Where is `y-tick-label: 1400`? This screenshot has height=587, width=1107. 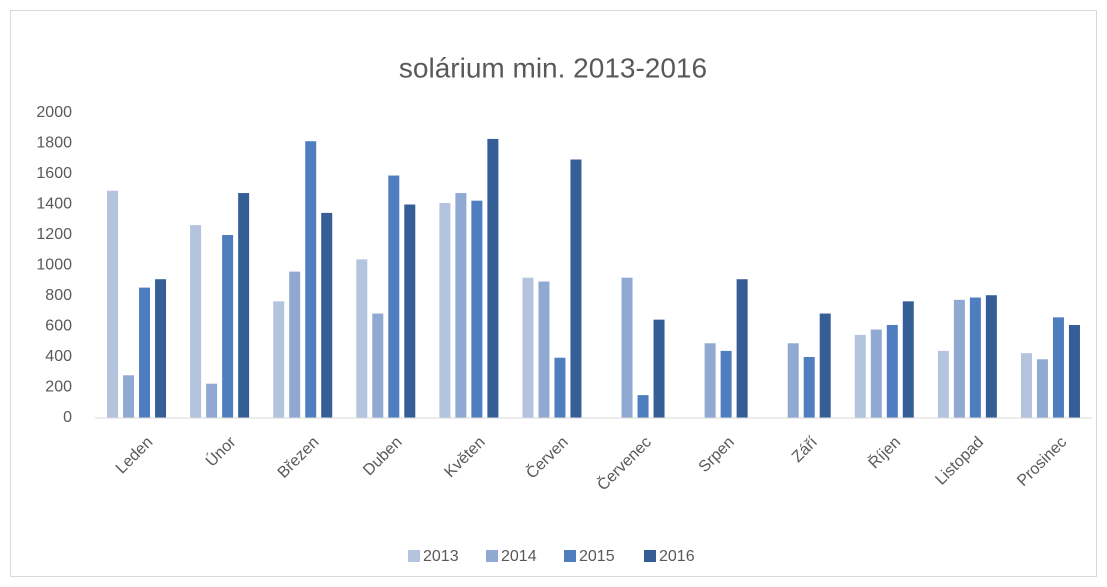 y-tick-label: 1400 is located at coordinates (54, 204).